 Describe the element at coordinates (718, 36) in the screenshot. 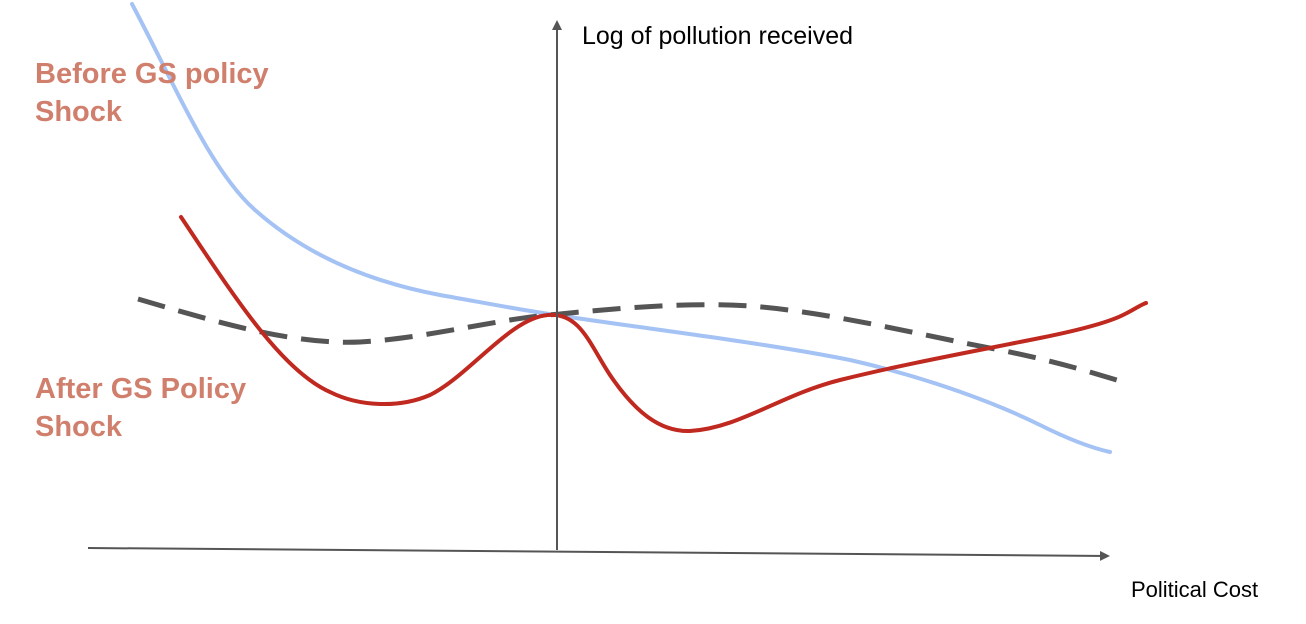

I see `y-axis-label: Log of pollution received` at that location.